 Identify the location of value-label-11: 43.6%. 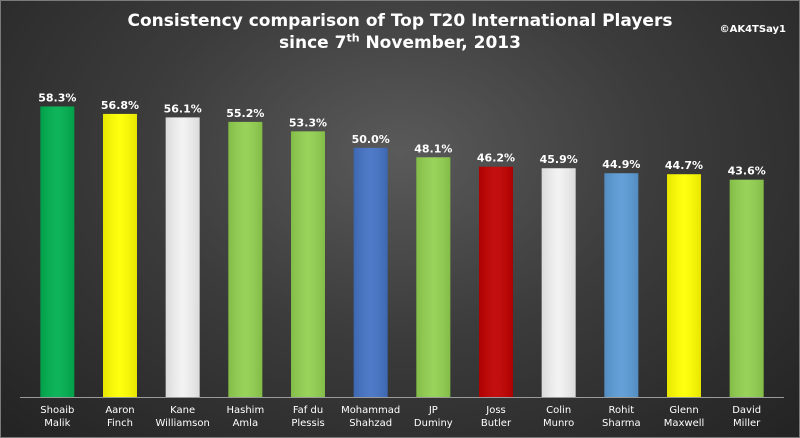
(747, 171).